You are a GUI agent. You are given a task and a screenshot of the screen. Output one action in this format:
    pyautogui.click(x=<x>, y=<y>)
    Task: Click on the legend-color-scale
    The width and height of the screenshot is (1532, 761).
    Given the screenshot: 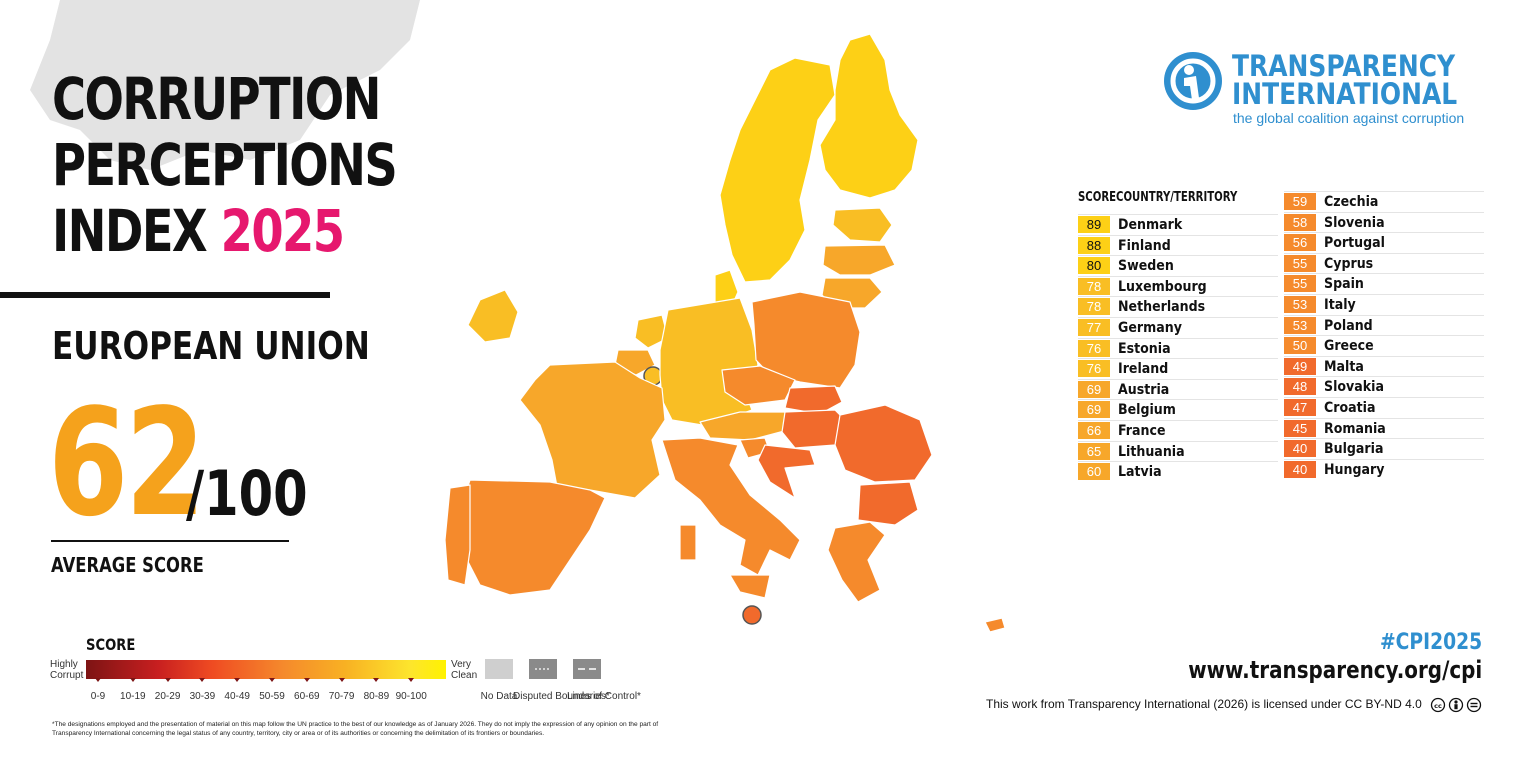 What is the action you would take?
    pyautogui.click(x=266, y=669)
    